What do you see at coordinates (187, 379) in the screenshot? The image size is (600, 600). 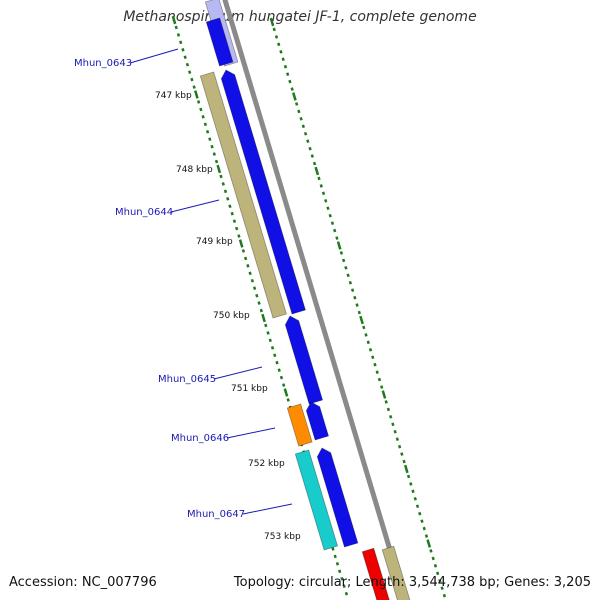 I see `gene-label: Mhun_0645` at bounding box center [187, 379].